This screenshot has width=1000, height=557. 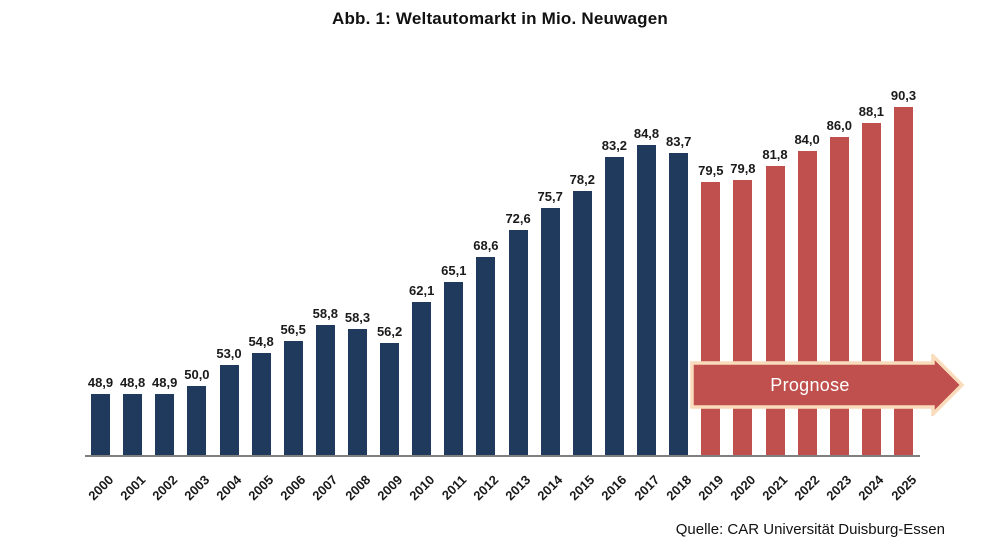 What do you see at coordinates (582, 179) in the screenshot?
I see `value-label-2015: 78,2` at bounding box center [582, 179].